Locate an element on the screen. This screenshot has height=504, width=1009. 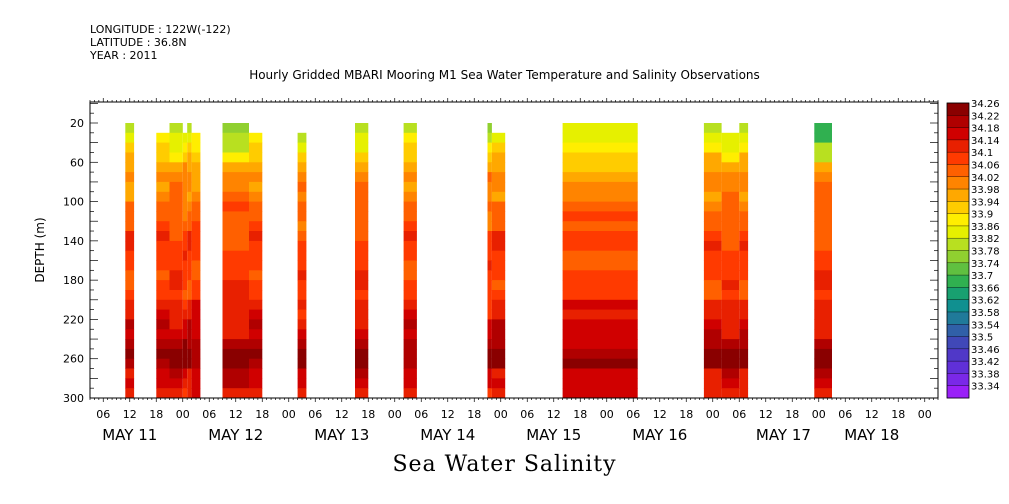
colorbar-label: 34.18 is located at coordinates (985, 129).